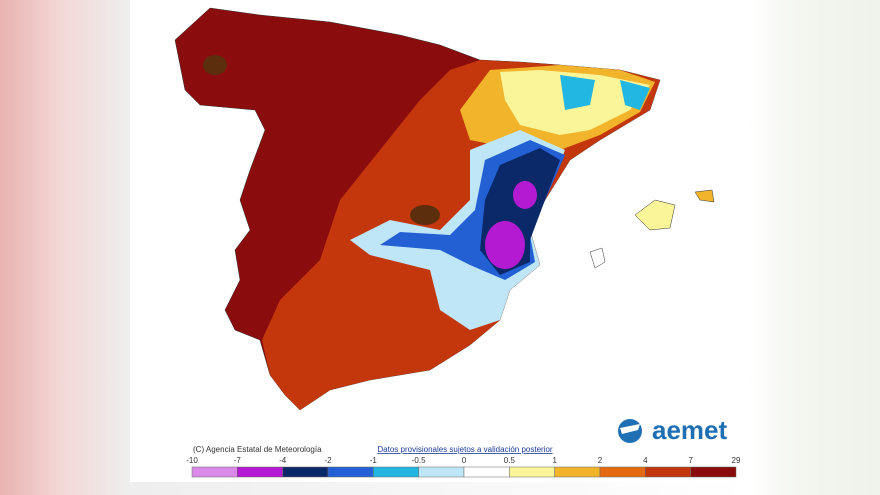  What do you see at coordinates (283, 460) in the screenshot?
I see `legend-tick-label: -4` at bounding box center [283, 460].